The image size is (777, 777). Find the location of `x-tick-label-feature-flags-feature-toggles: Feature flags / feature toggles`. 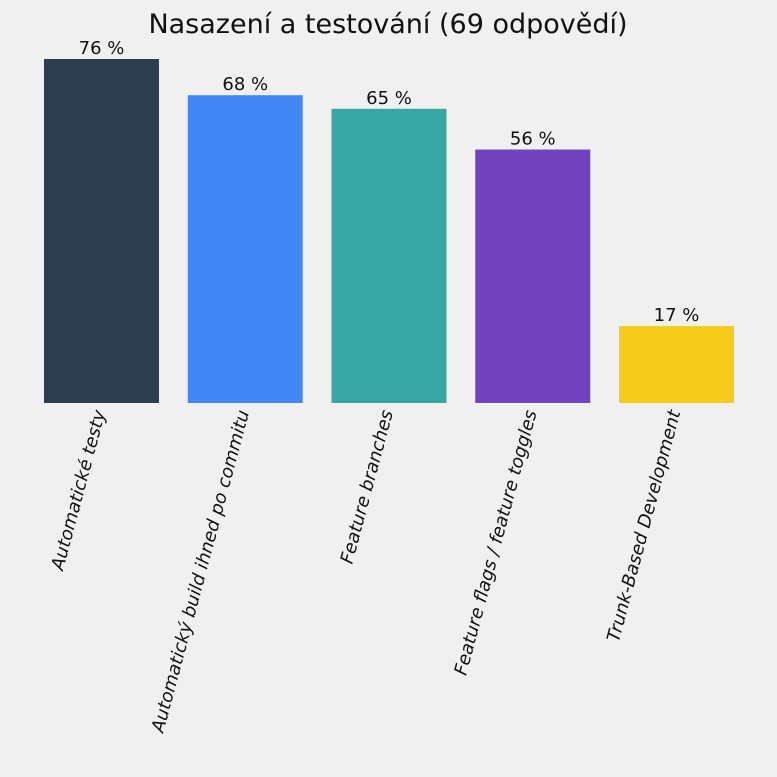

x-tick-label-feature-flags-feature-toggles: Feature flags / feature toggles is located at coordinates (495, 543).